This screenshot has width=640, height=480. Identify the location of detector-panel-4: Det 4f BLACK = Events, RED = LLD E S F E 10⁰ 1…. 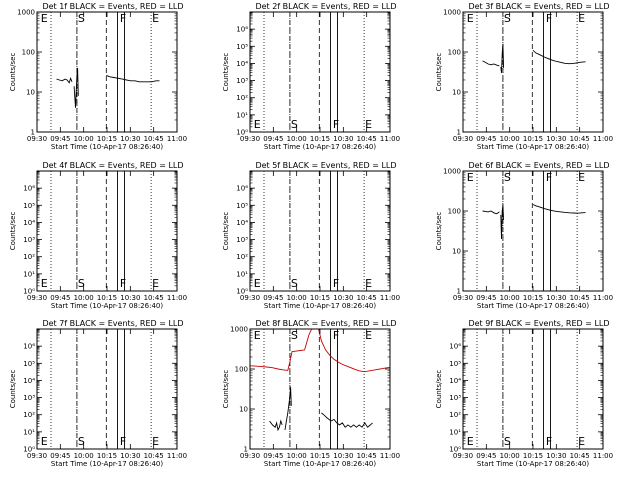
(98, 235).